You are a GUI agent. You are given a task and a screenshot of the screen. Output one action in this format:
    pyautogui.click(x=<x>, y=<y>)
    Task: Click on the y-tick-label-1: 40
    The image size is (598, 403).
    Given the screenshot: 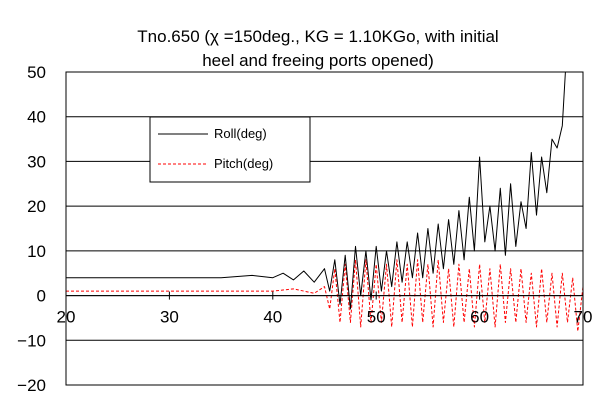 What is the action you would take?
    pyautogui.click(x=36, y=117)
    